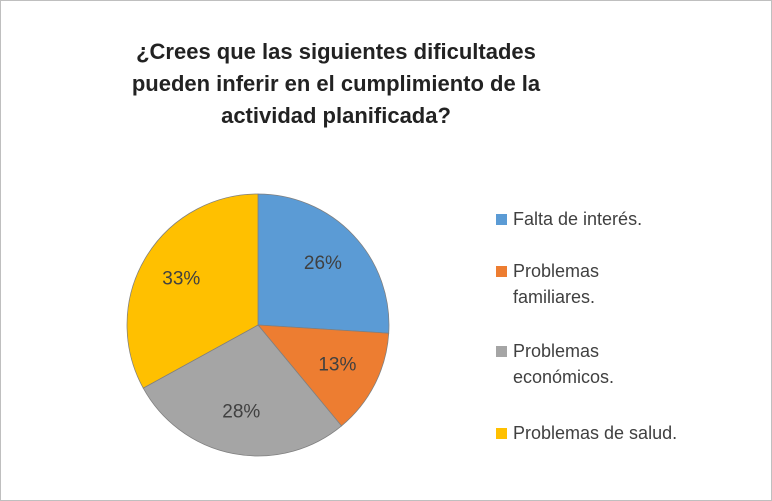  Describe the element at coordinates (564, 364) in the screenshot. I see `legend-label: Problemas económicos.` at that location.